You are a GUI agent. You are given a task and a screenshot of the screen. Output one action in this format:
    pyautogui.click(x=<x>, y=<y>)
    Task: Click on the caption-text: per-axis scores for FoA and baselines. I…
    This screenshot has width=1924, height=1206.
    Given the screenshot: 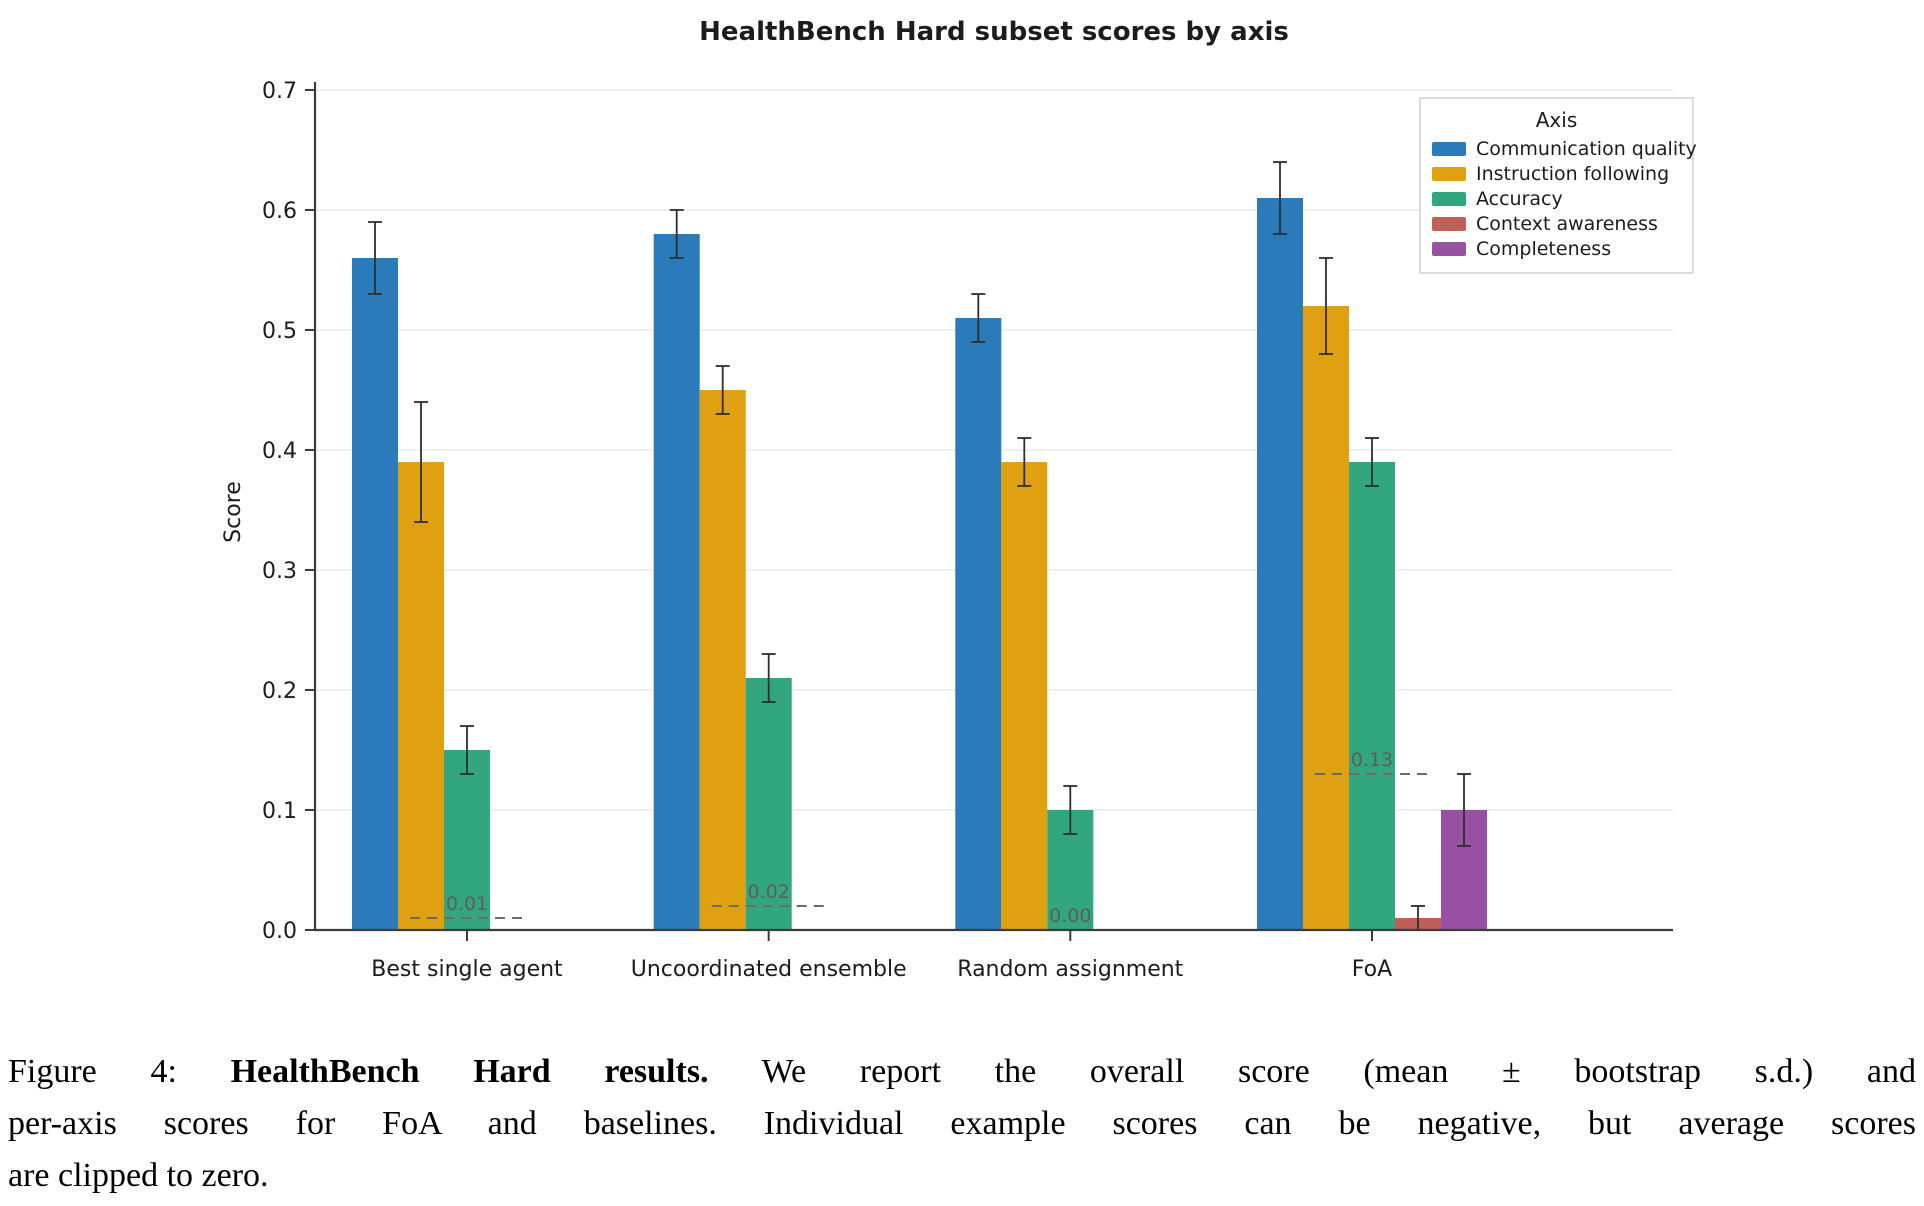 What is the action you would take?
    pyautogui.click(x=962, y=1123)
    